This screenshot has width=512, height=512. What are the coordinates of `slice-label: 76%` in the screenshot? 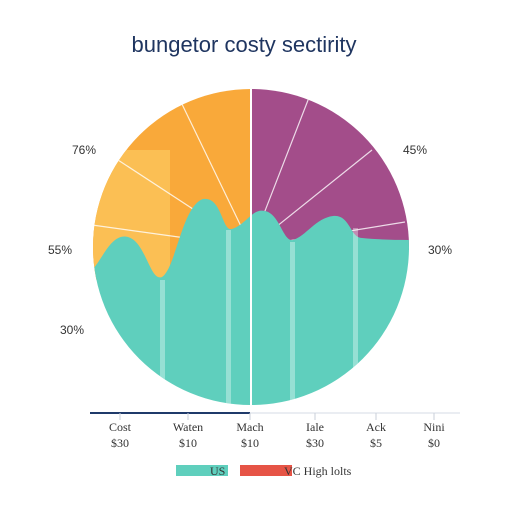 It's located at (84, 150).